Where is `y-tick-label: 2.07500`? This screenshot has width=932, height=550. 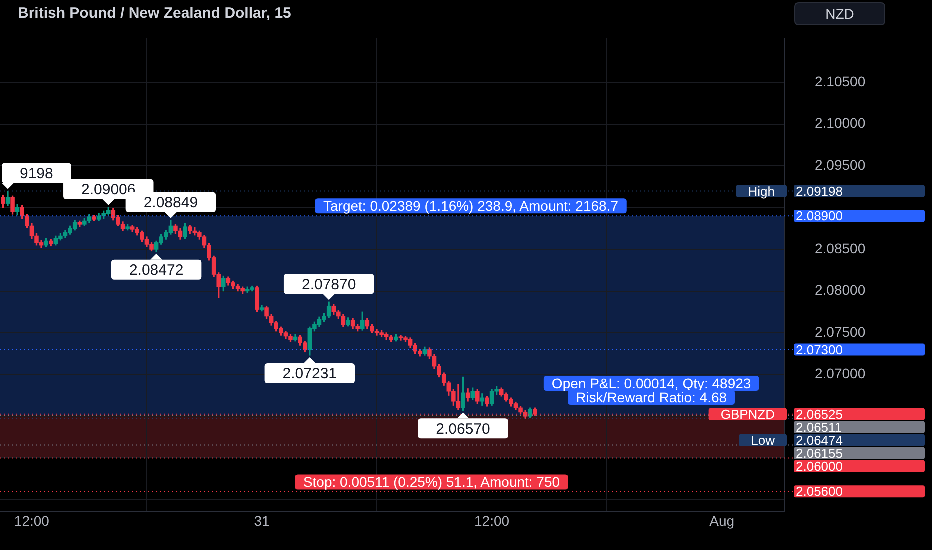 y-tick-label: 2.07500 is located at coordinates (840, 332).